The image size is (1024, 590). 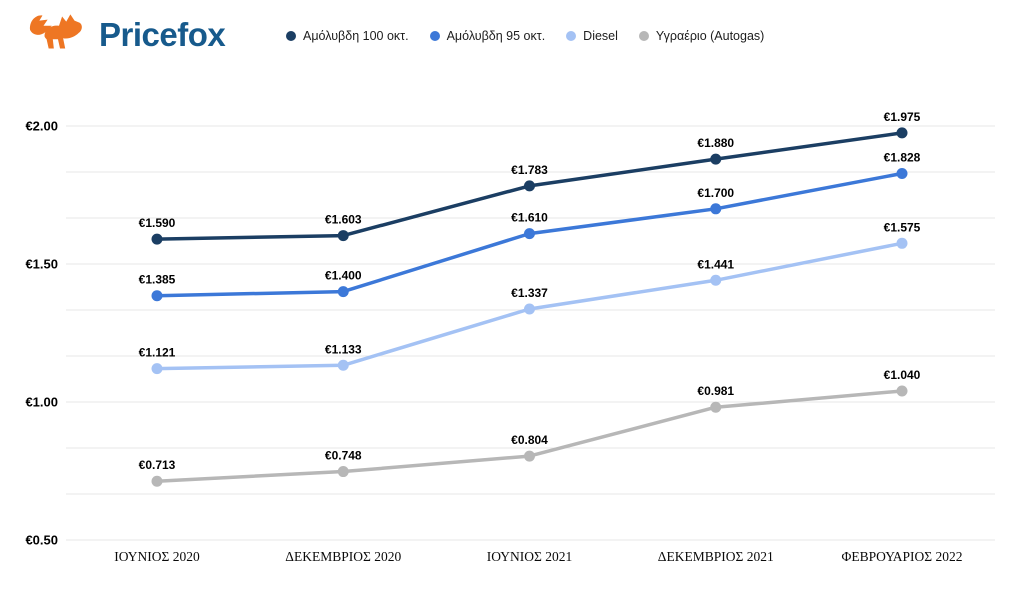 What do you see at coordinates (343, 220) in the screenshot?
I see `series-point-label: €1.603` at bounding box center [343, 220].